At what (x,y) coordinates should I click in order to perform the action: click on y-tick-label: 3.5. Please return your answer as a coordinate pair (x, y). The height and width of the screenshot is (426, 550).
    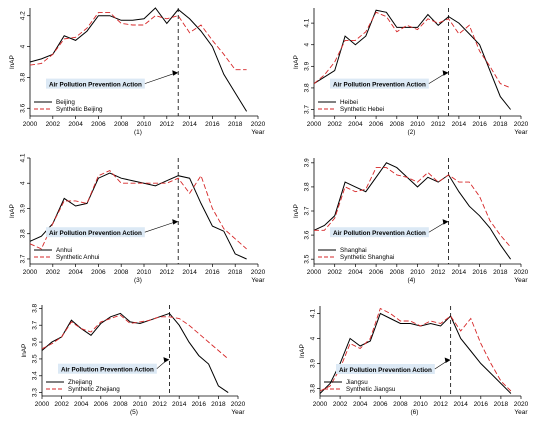
    Looking at the image, I should click on (34, 358).